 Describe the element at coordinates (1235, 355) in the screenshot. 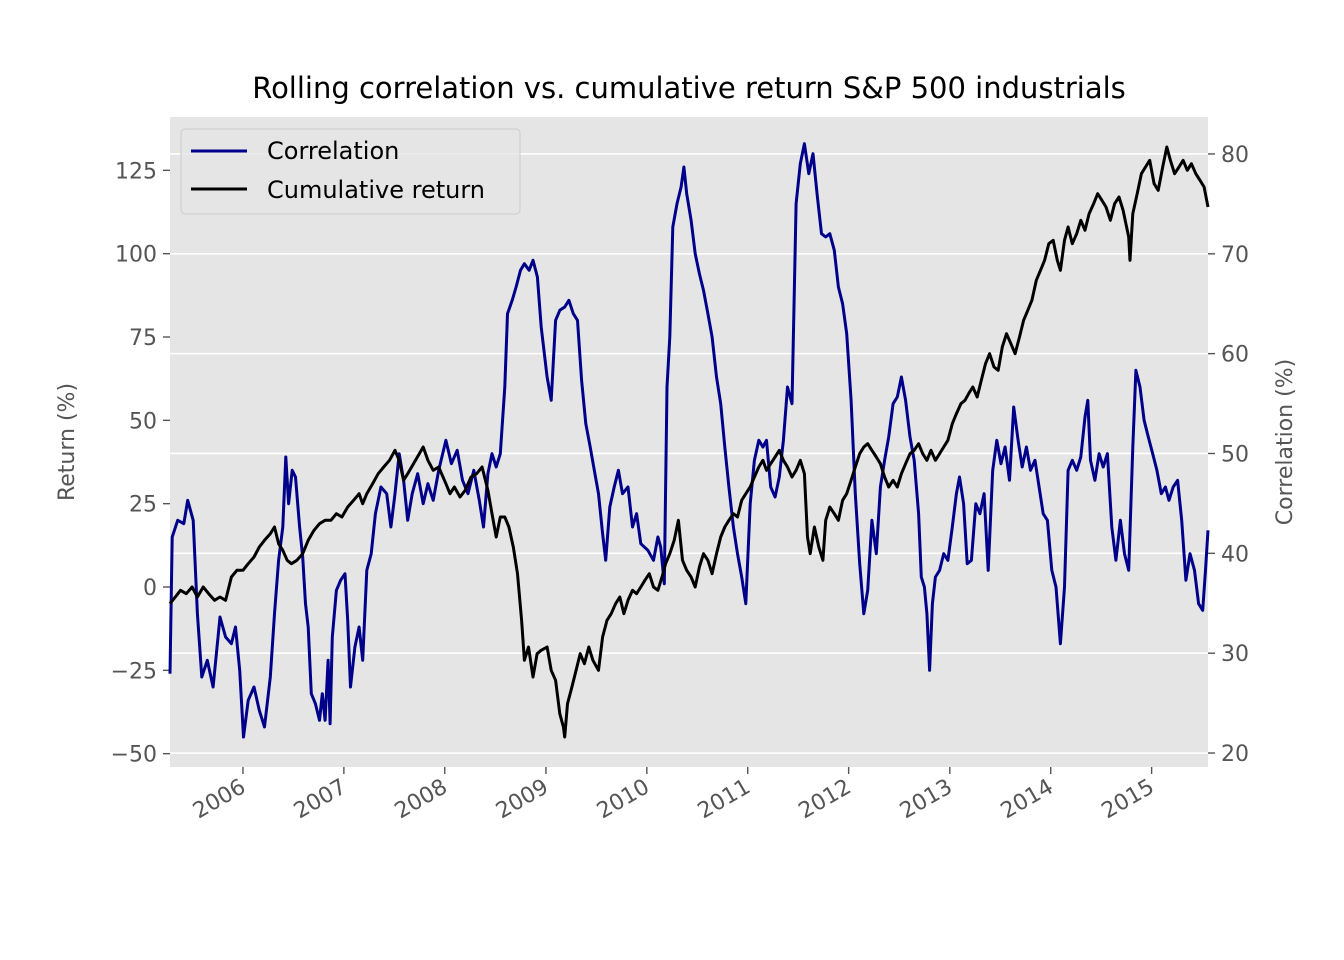

I see `right-tick-label: 60` at that location.